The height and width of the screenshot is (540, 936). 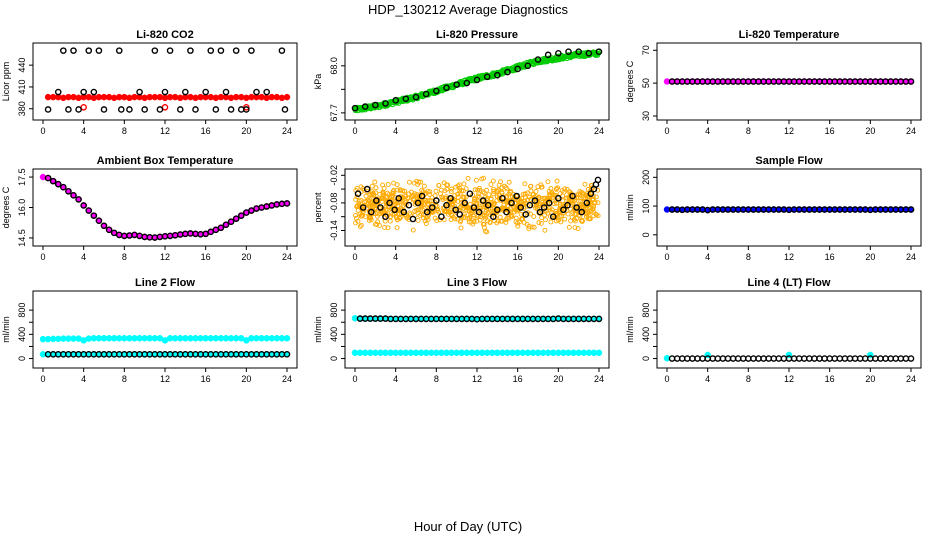 What do you see at coordinates (461, 330) in the screenshot?
I see `panel-line3-flow: Line 3 Flow ml/min 0 4 8 12 16 20 24 0 400 800` at bounding box center [461, 330].